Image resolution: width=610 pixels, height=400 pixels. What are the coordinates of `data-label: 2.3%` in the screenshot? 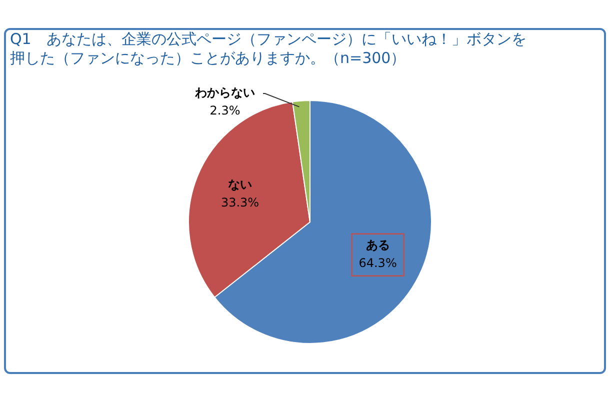 It's located at (225, 111).